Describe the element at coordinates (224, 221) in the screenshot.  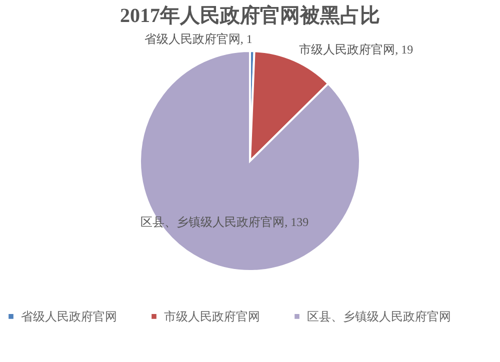
I see `data-label: 区县、乡镇级人民政府官网, 139` at that location.